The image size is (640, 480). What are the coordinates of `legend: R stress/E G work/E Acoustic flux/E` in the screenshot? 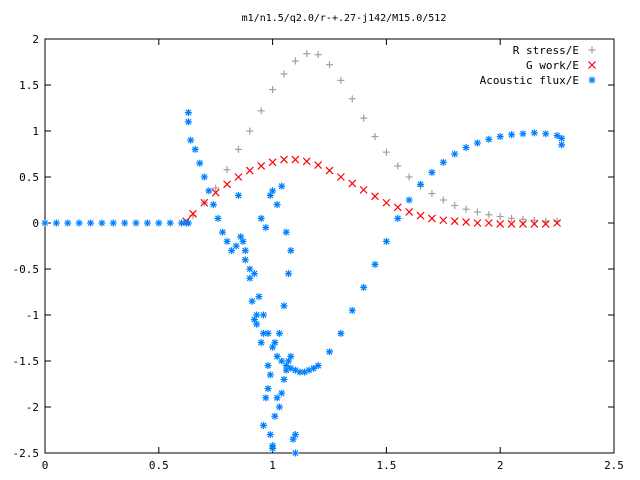 It's located at (538, 65).